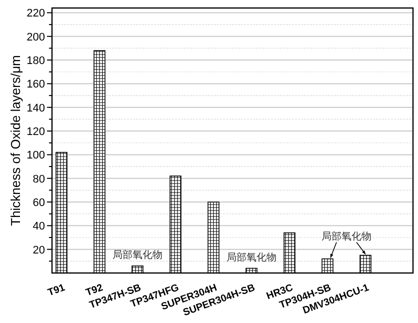 The image size is (418, 323). Describe the element at coordinates (38, 226) in the screenshot. I see `y-tick-label: 40` at that location.